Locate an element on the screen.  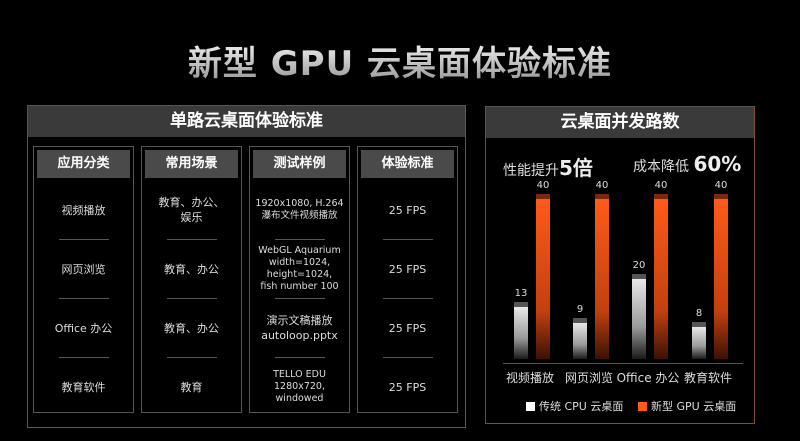
bar-value-label: 9 is located at coordinates (580, 309).